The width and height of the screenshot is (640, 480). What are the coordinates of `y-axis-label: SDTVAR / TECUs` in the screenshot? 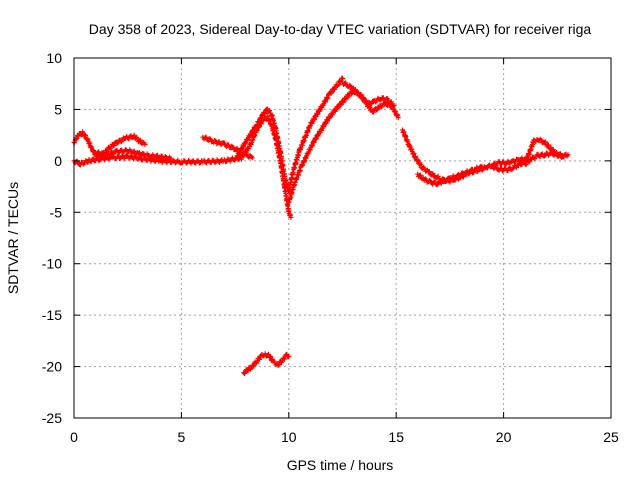 It's located at (13, 238).